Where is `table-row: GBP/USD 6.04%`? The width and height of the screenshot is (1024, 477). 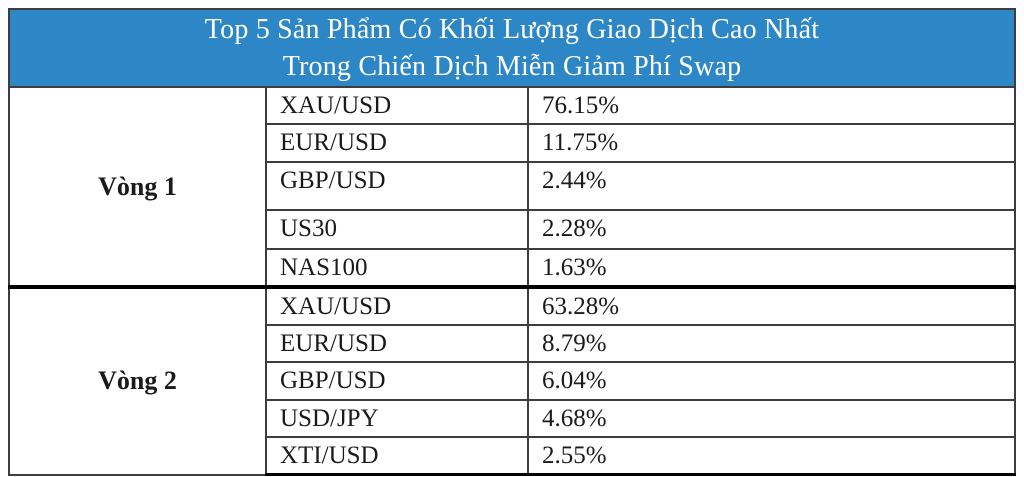
table-row: GBP/USD 6.04% is located at coordinates (513, 381).